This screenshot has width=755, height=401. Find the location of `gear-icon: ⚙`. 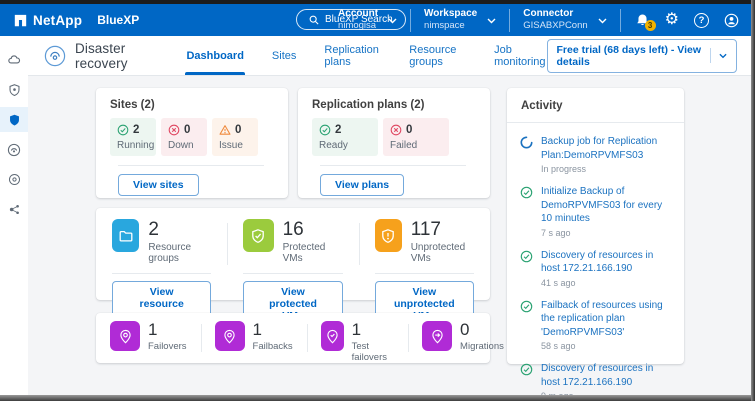

gear-icon: ⚙ is located at coordinates (671, 19).